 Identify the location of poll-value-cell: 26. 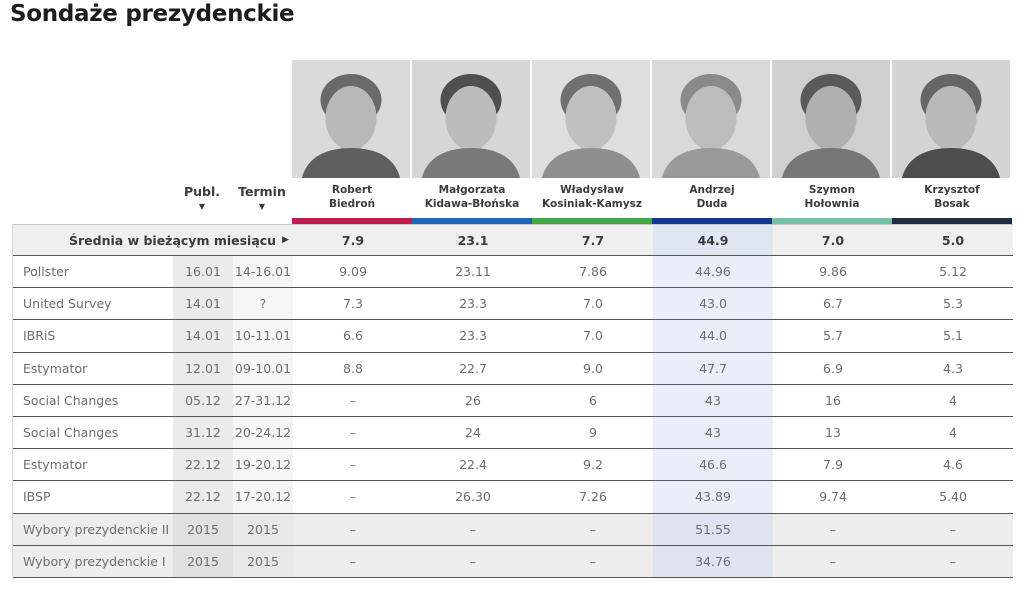
(473, 400).